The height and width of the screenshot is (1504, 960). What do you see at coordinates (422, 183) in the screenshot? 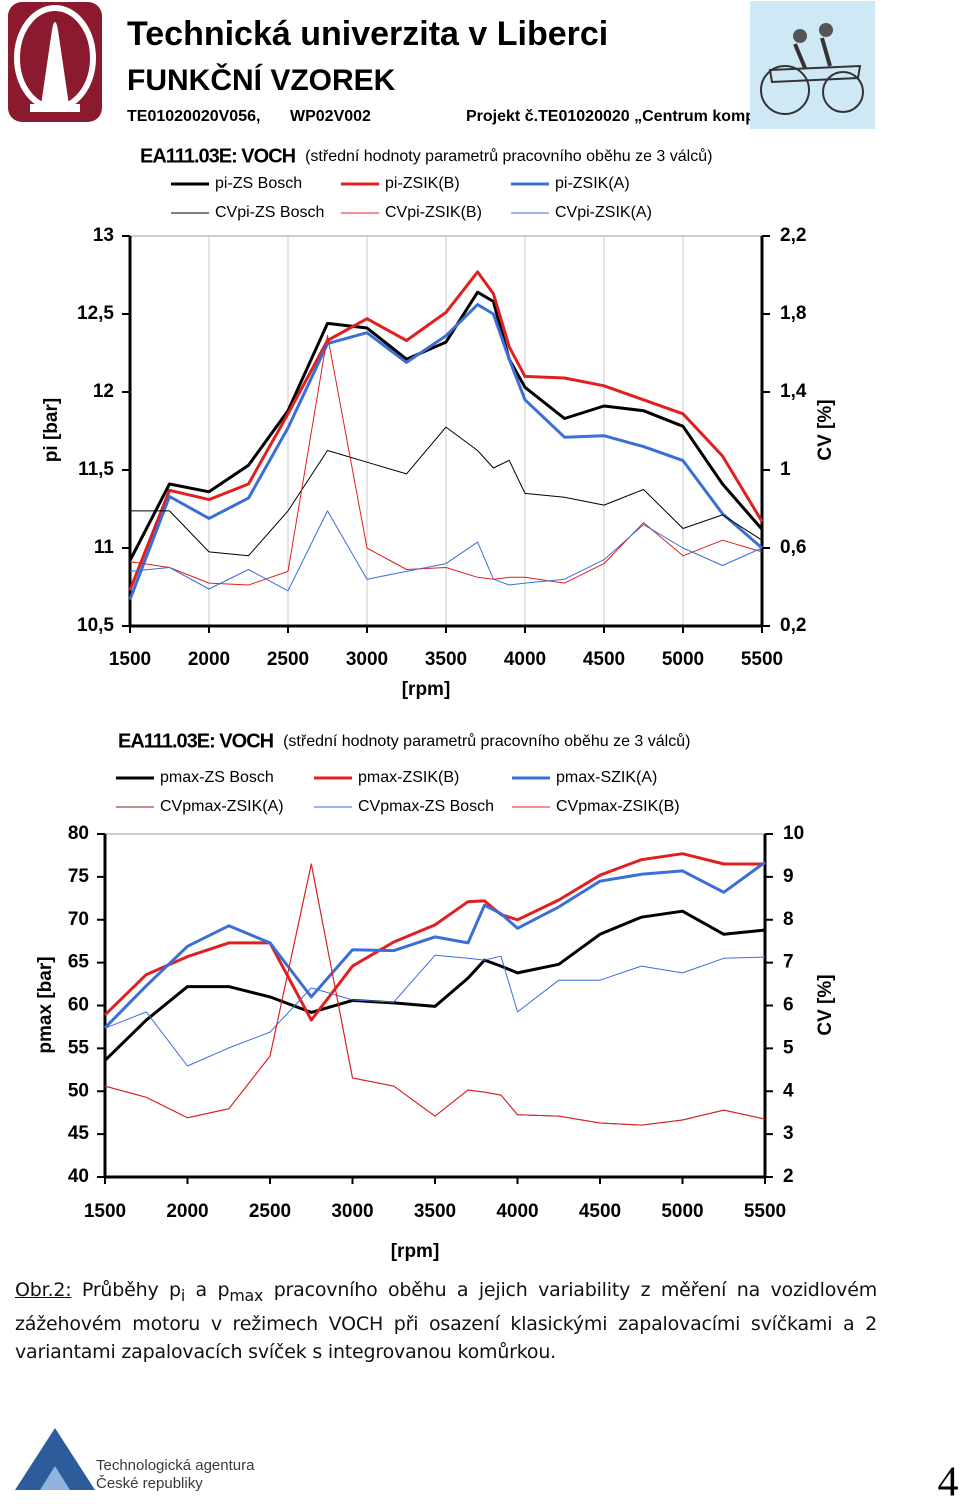
I see `legend-label: pi-ZSIK(B)` at bounding box center [422, 183].